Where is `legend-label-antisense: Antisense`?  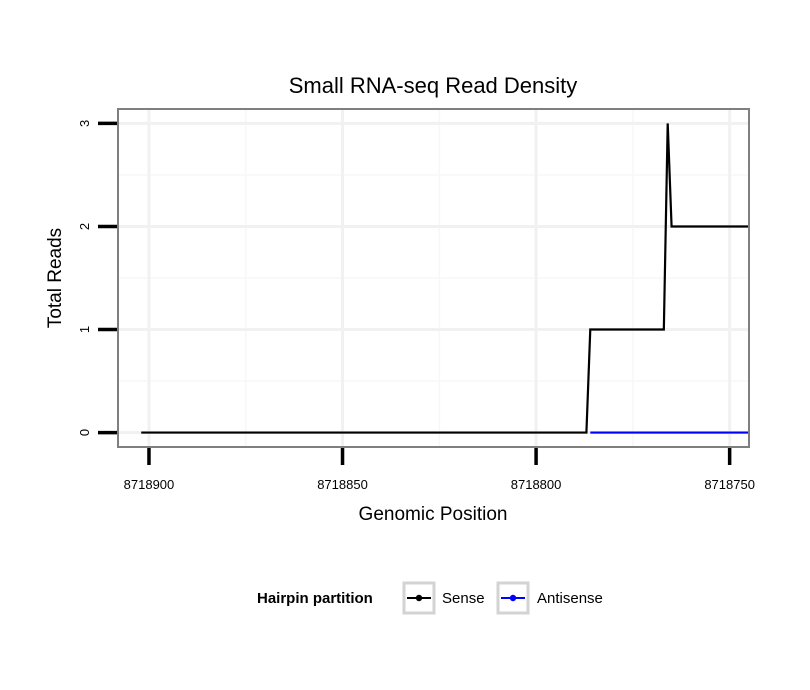 legend-label-antisense: Antisense is located at coordinates (570, 598).